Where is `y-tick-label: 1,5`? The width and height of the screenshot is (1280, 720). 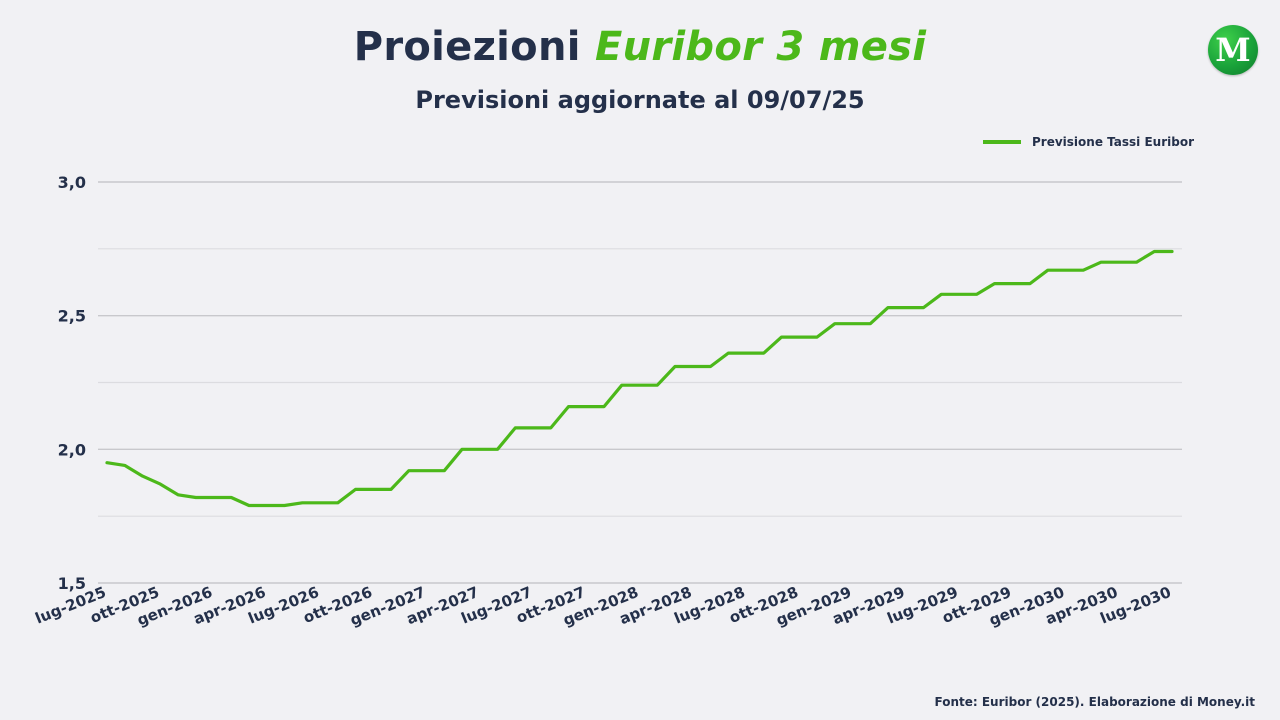 y-tick-label: 1,5 is located at coordinates (72, 583).